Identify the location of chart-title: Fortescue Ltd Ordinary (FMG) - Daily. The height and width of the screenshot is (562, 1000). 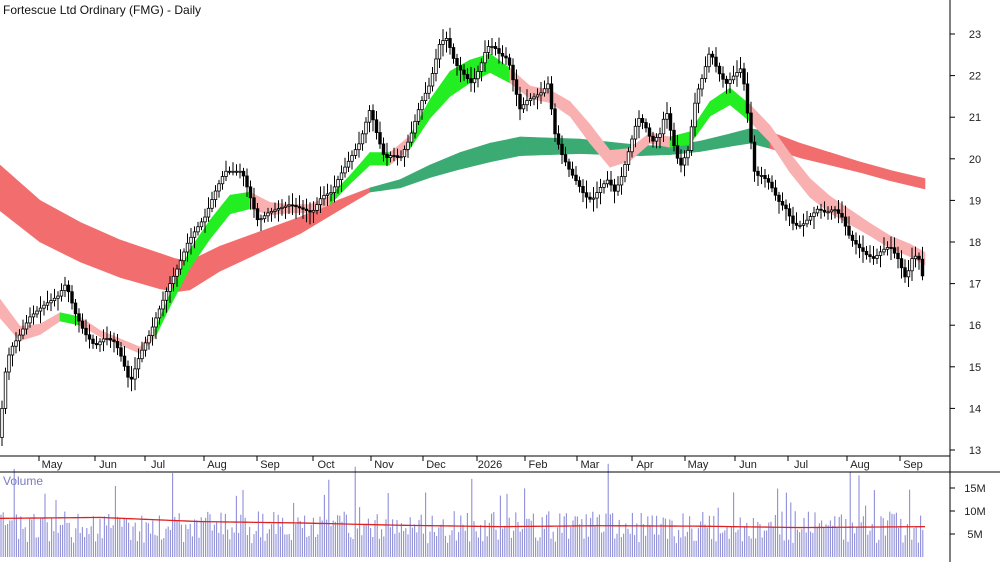
(102, 10).